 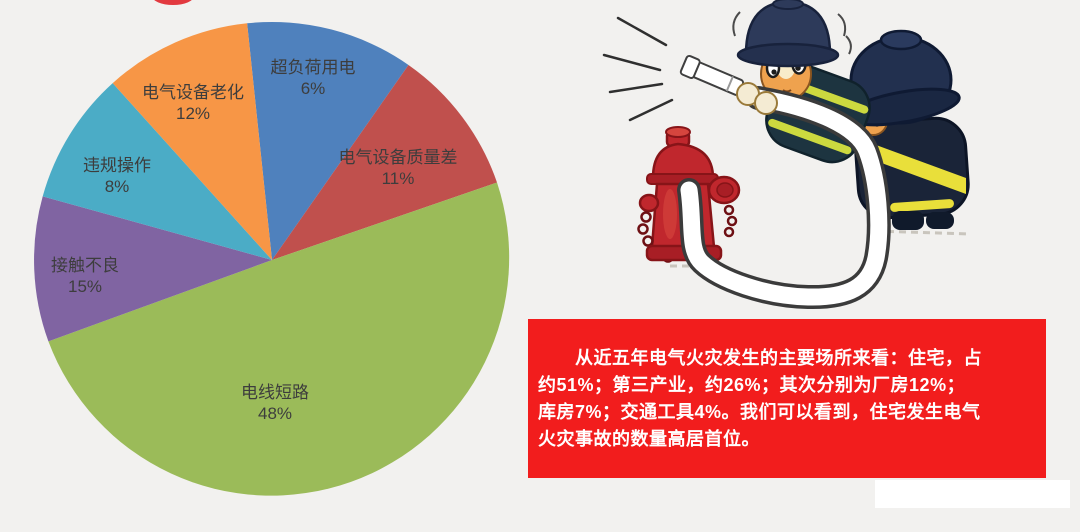 I want to click on fire-hose, so click(x=784, y=198).